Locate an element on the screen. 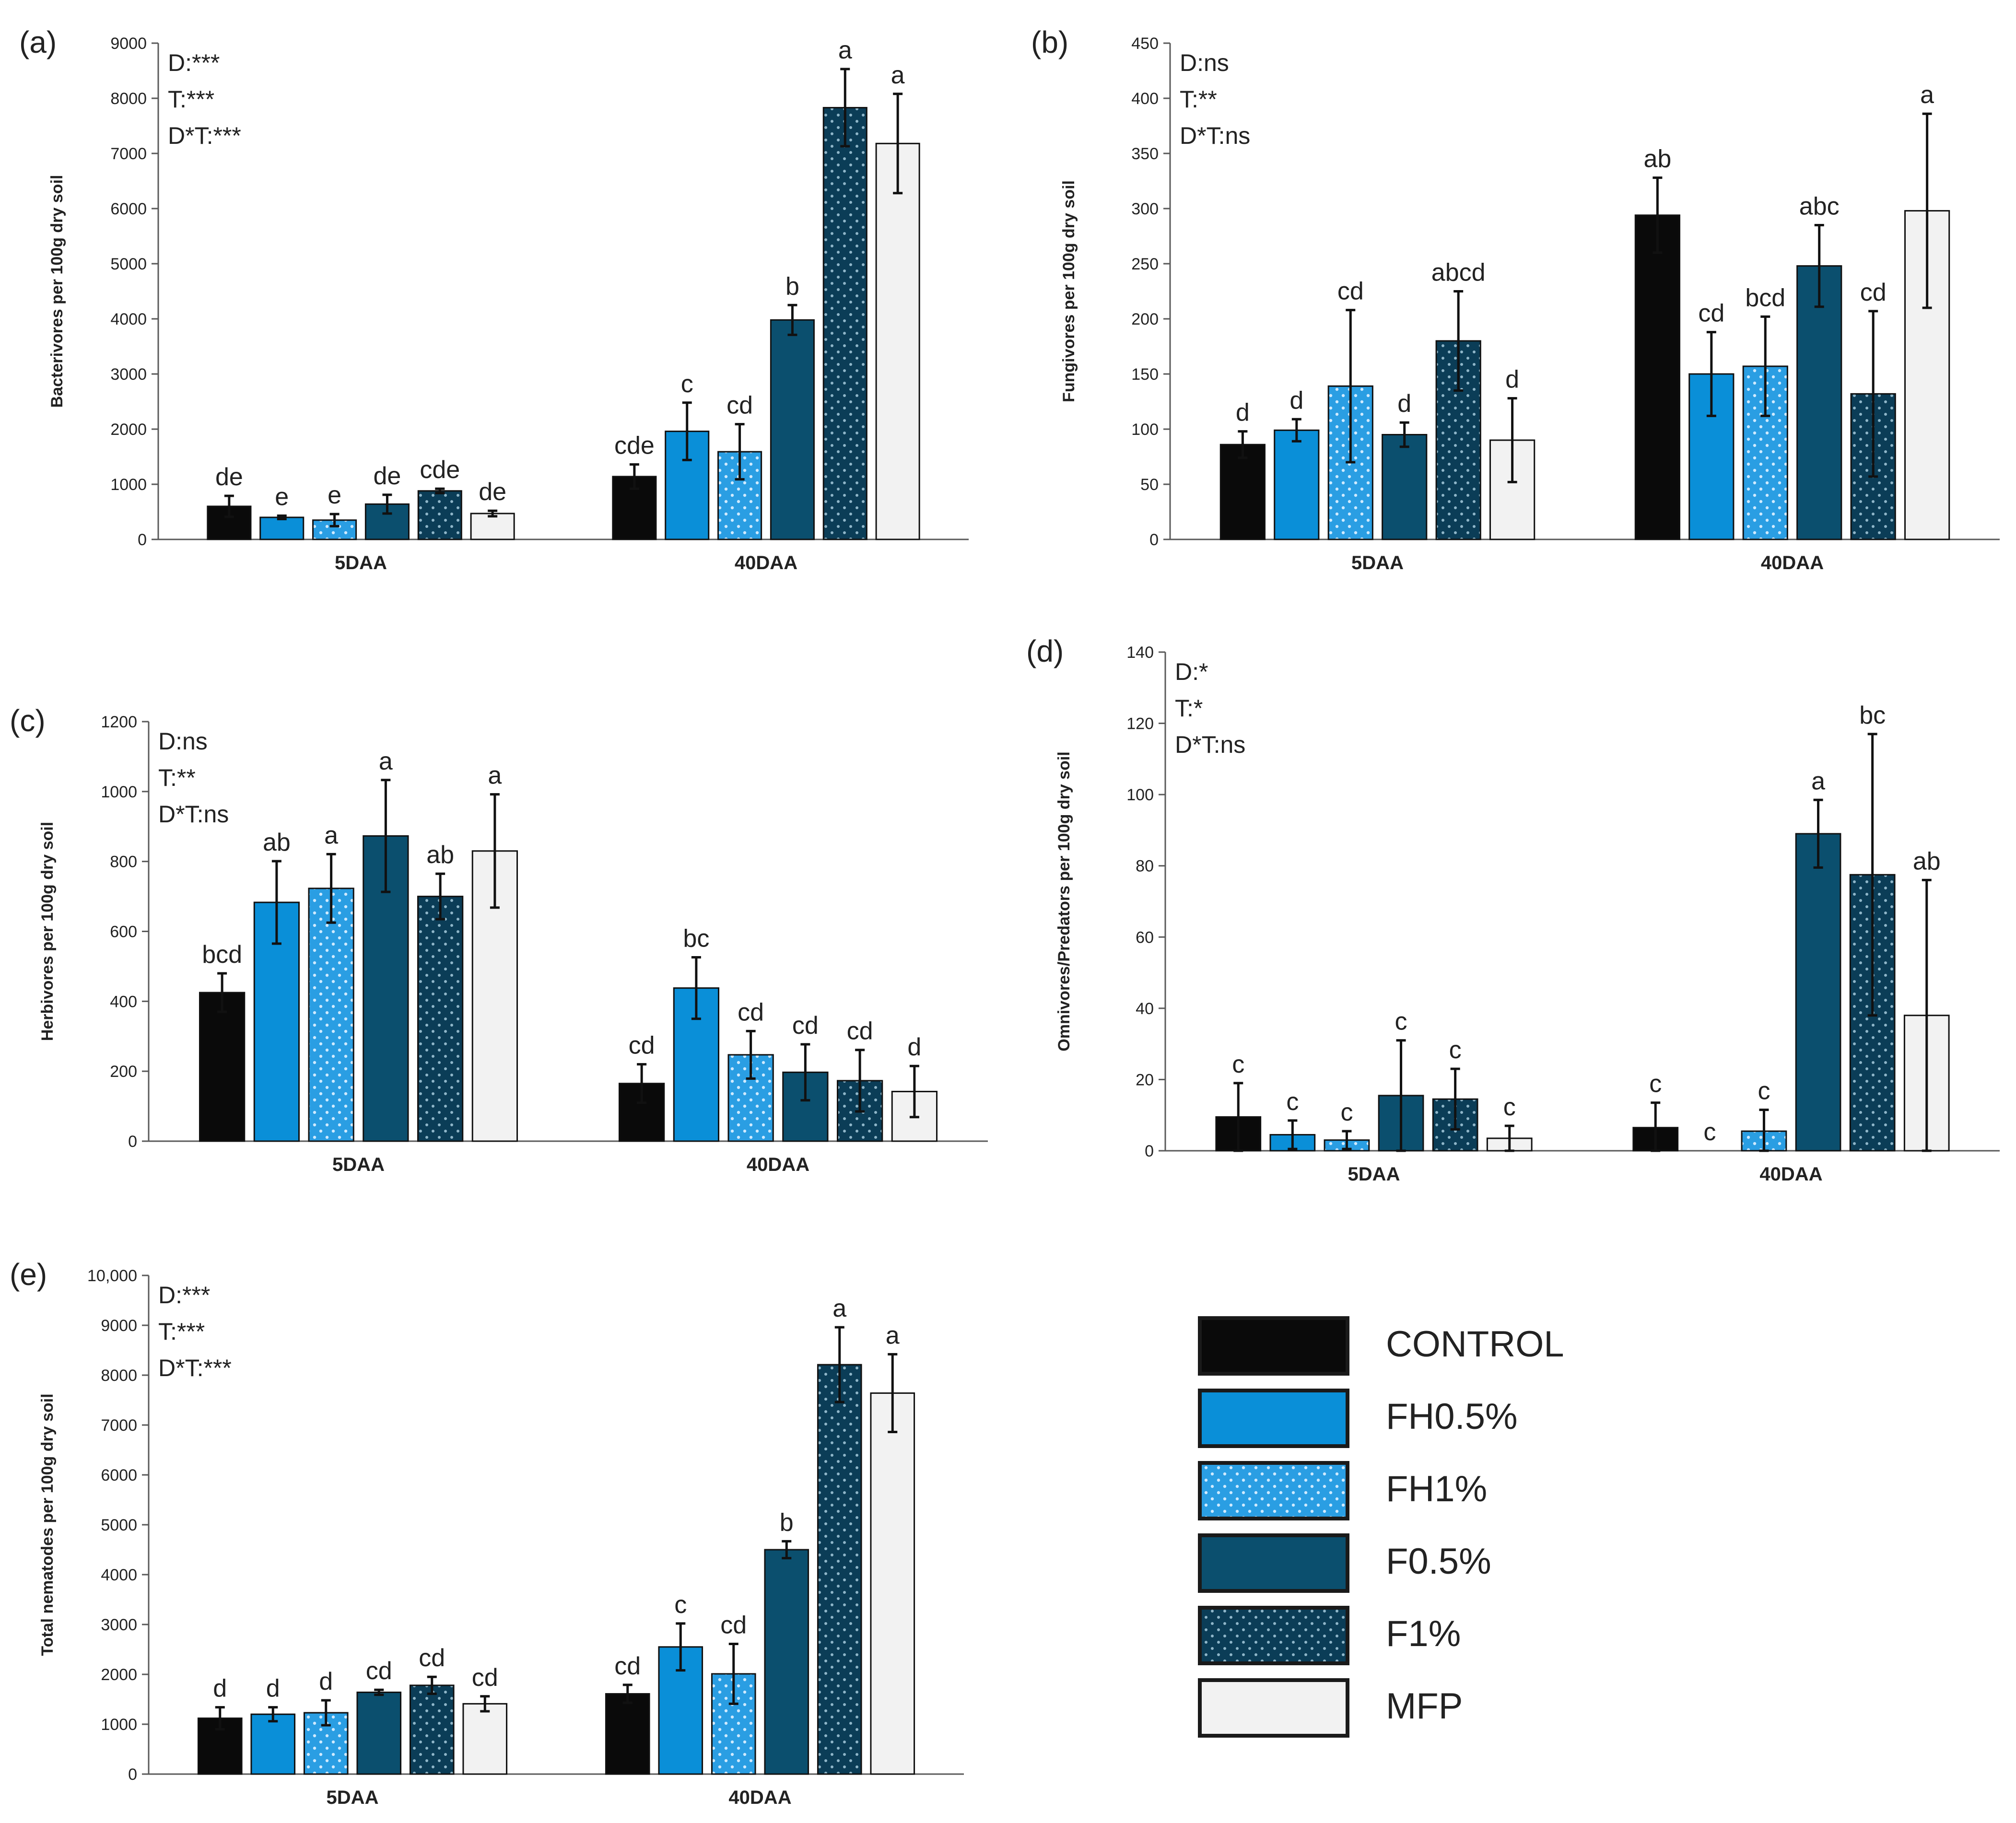  bar-control-5daa is located at coordinates (1243, 492).